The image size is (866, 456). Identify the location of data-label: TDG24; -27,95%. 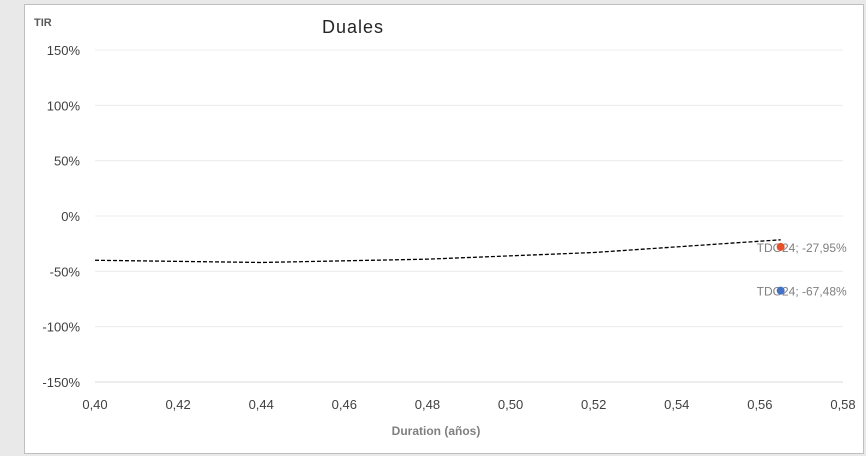
(802, 248).